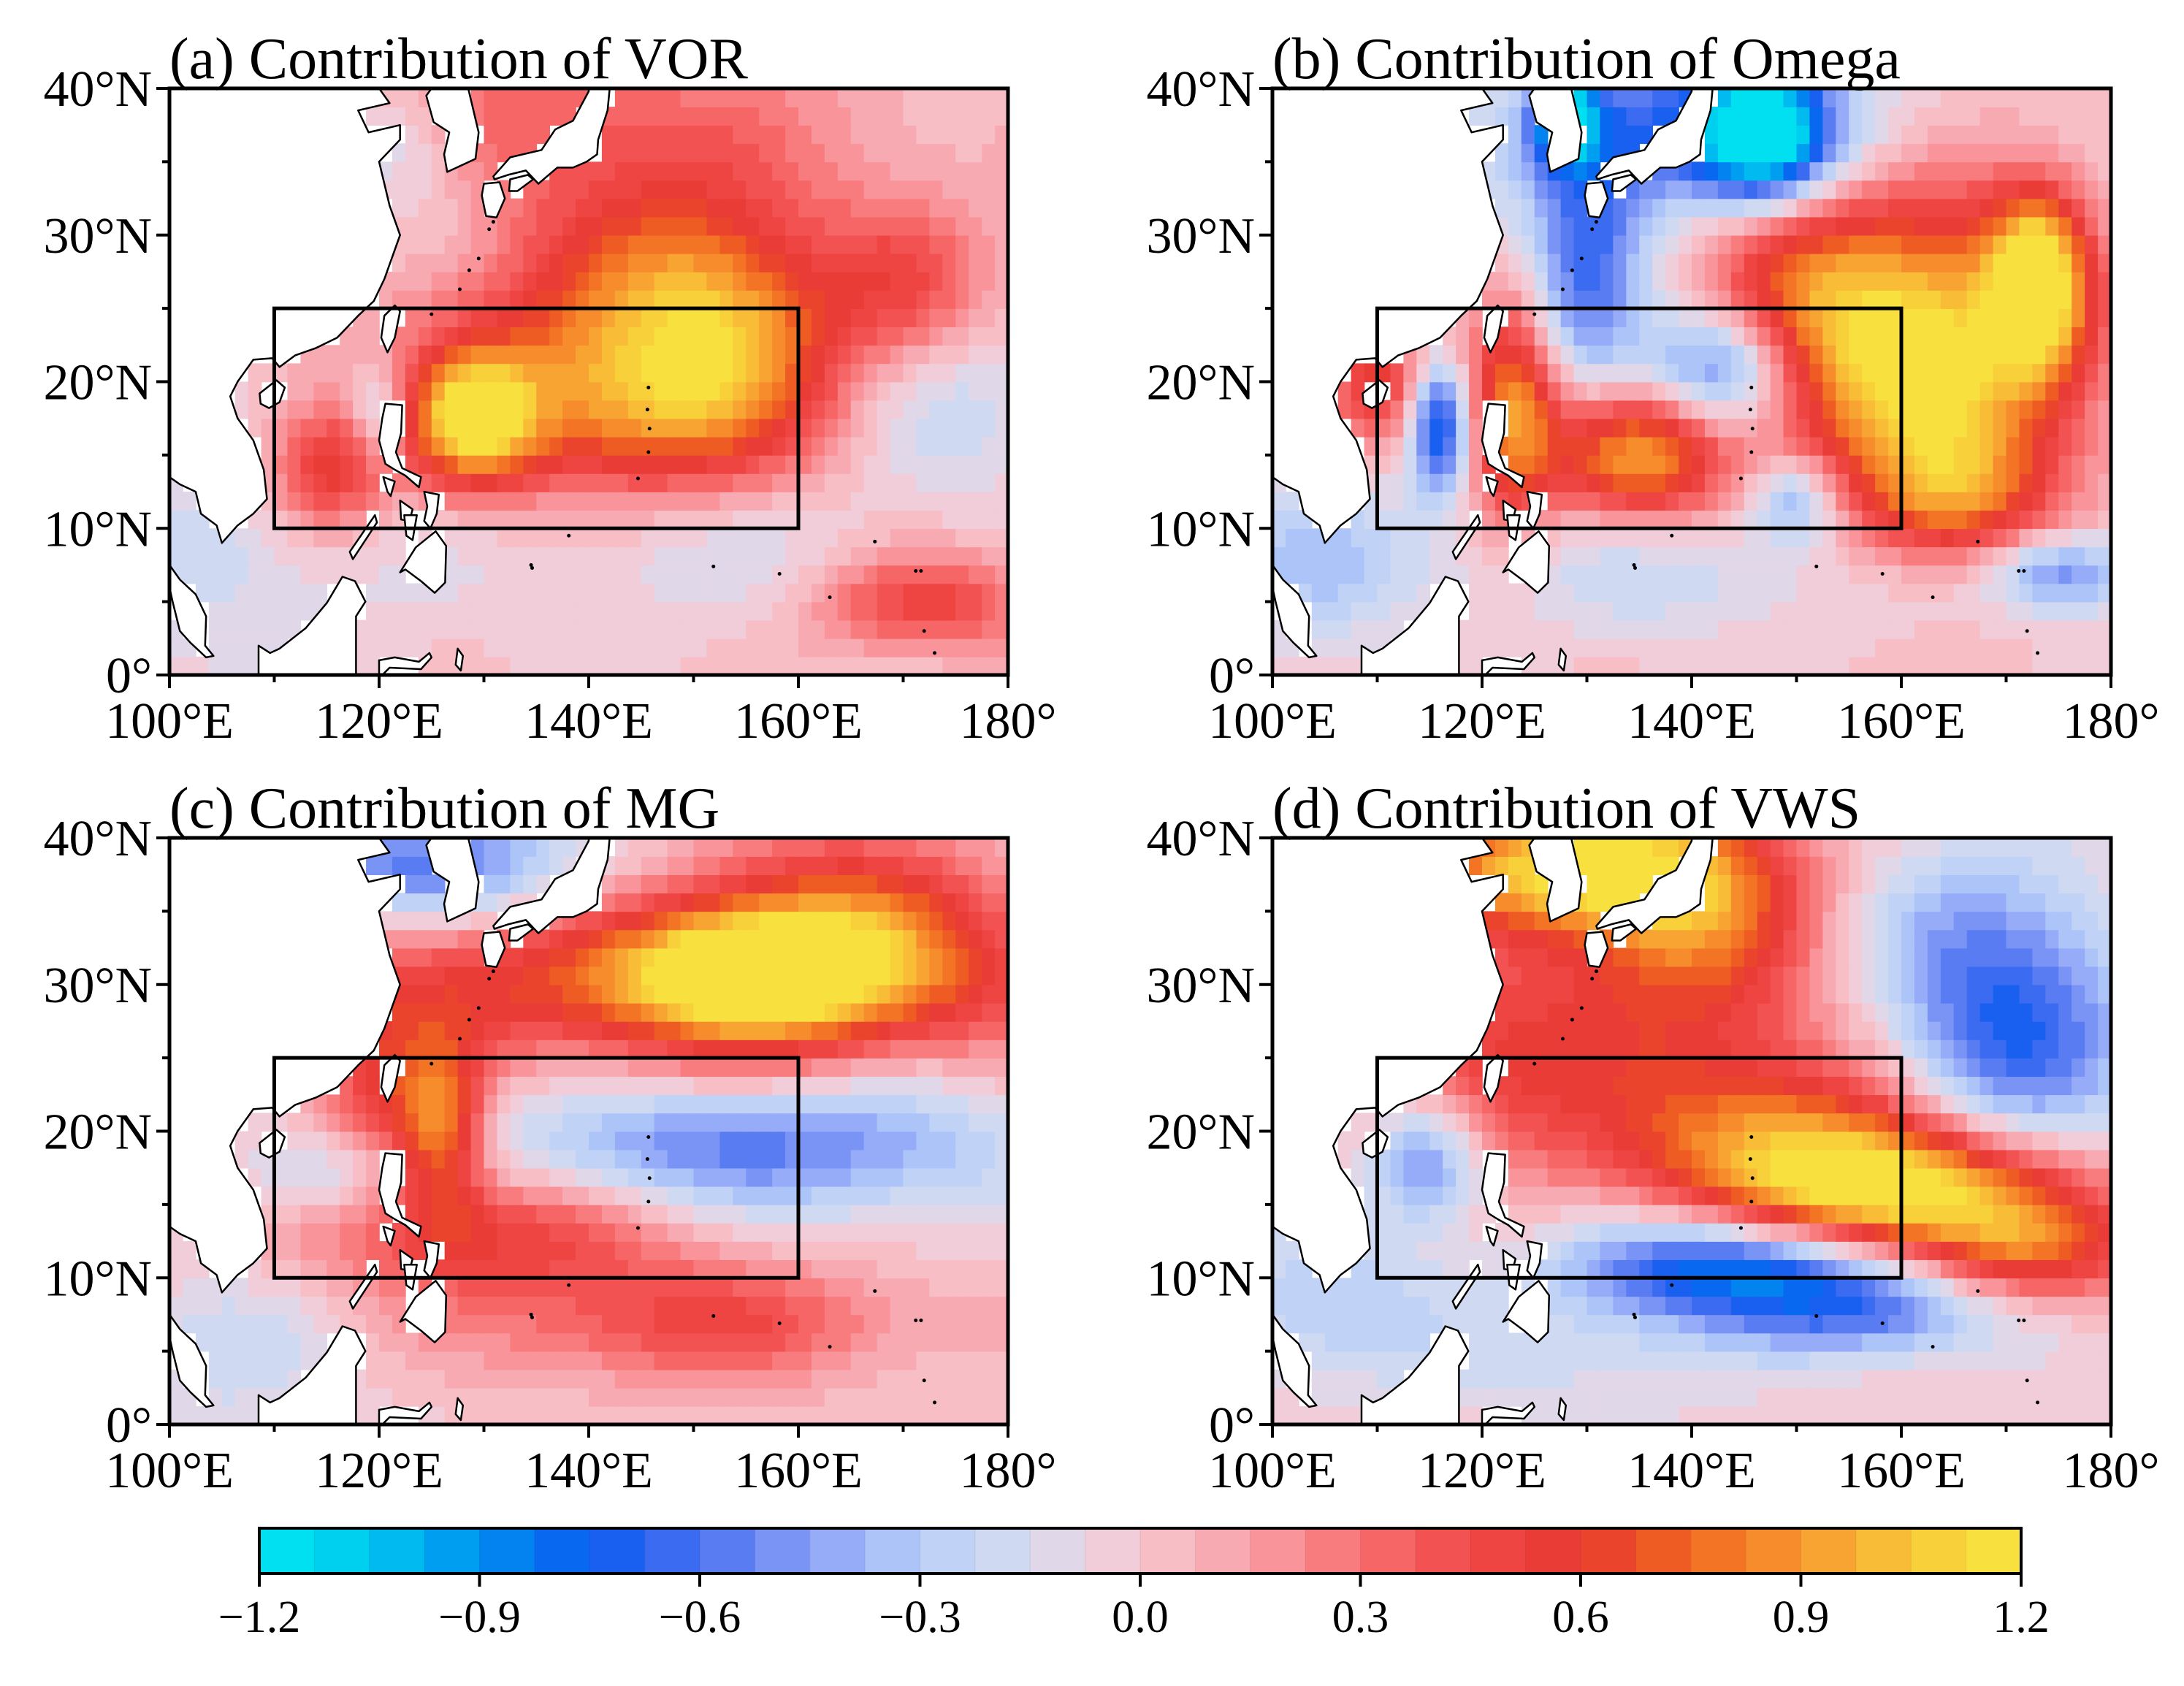  What do you see at coordinates (444, 809) in the screenshot?
I see `panel-title: (c) Contribution of MG` at bounding box center [444, 809].